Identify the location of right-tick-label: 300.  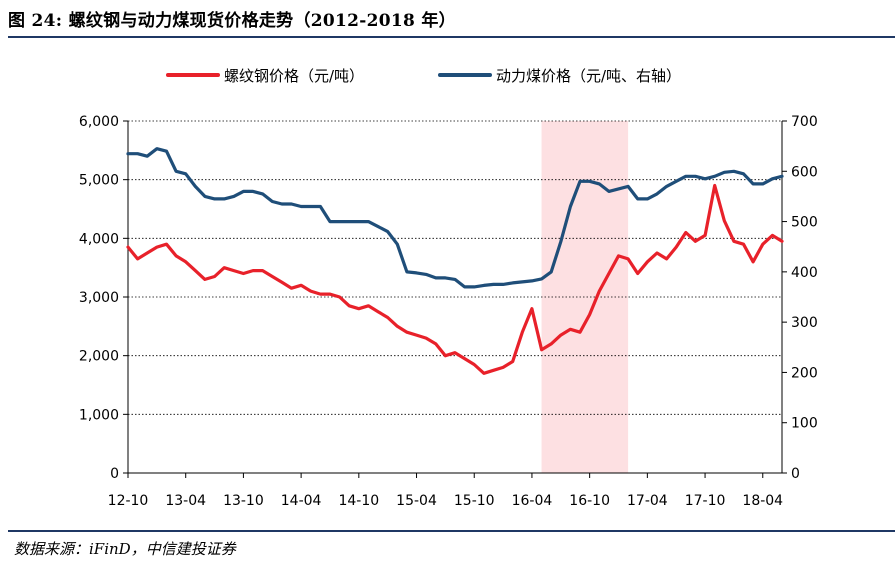
(804, 323).